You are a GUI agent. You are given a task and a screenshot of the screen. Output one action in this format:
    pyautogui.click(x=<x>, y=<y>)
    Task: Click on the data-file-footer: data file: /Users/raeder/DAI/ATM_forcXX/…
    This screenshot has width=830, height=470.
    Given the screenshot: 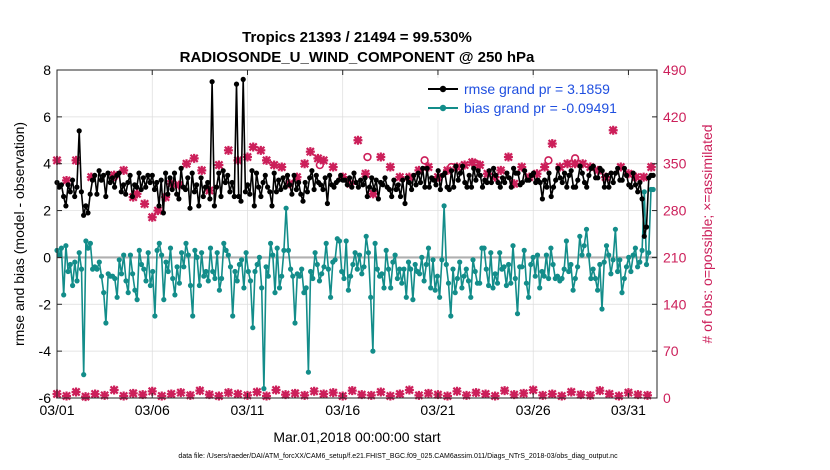 What is the action you would take?
    pyautogui.click(x=398, y=456)
    